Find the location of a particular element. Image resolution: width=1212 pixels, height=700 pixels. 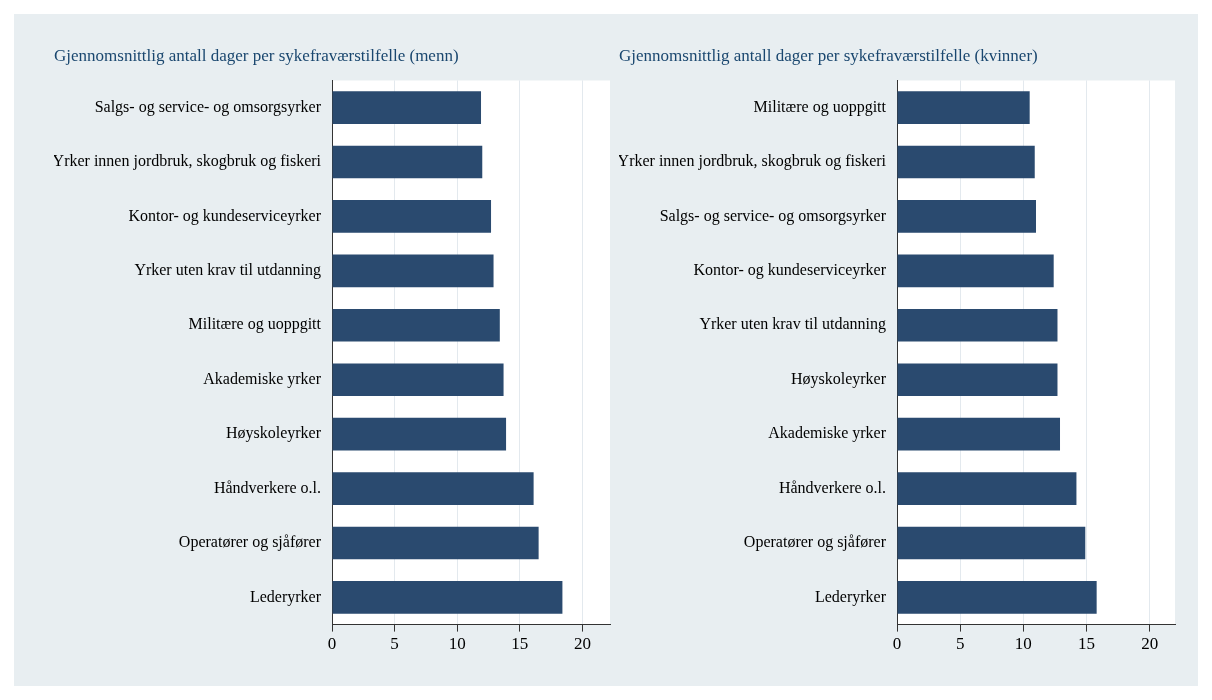

chart-title: Gjennomsnittlig antall dager per sykefraværstilfelle (kvinner) is located at coordinates (828, 55).